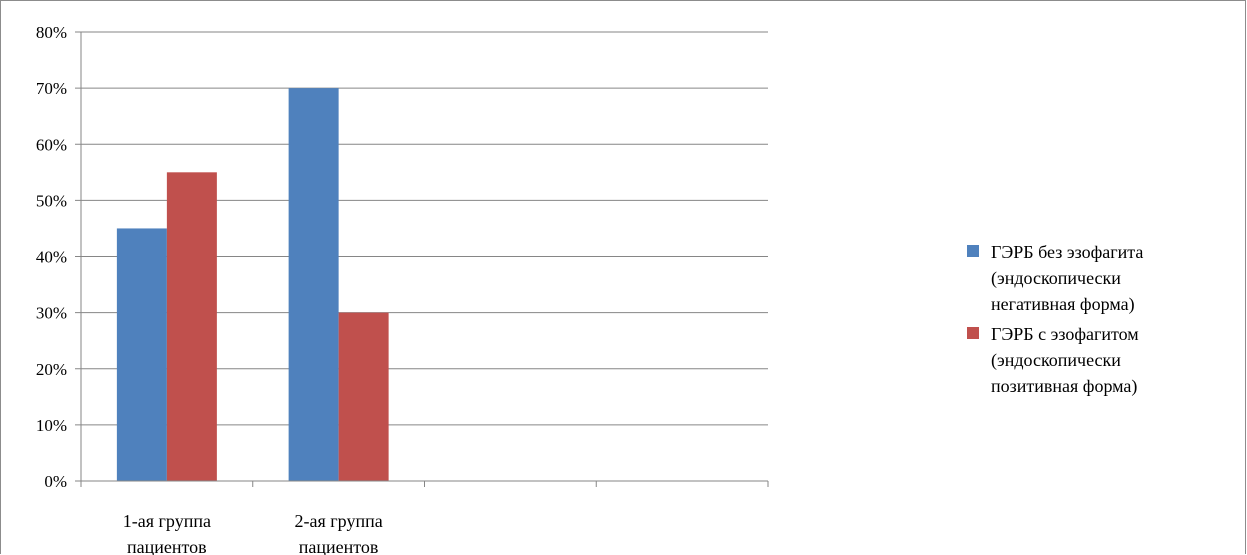  I want to click on x-category-label: 2-ая группа пациентов, so click(339, 533).